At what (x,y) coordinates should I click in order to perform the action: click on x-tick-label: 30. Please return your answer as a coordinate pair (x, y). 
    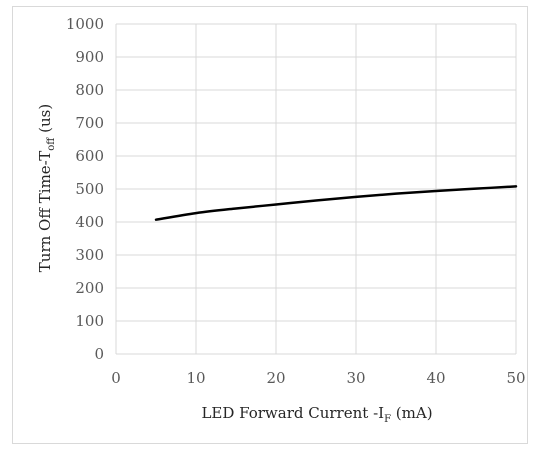
    Looking at the image, I should click on (355, 378).